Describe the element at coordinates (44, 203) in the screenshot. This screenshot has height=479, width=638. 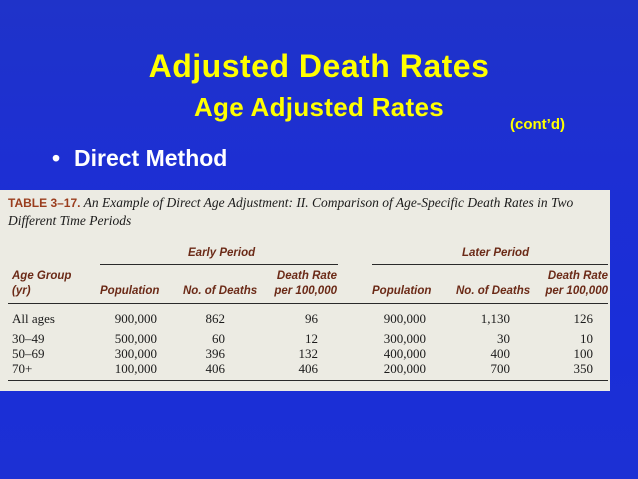
I see `table-label: TABLE 3–17.` at that location.